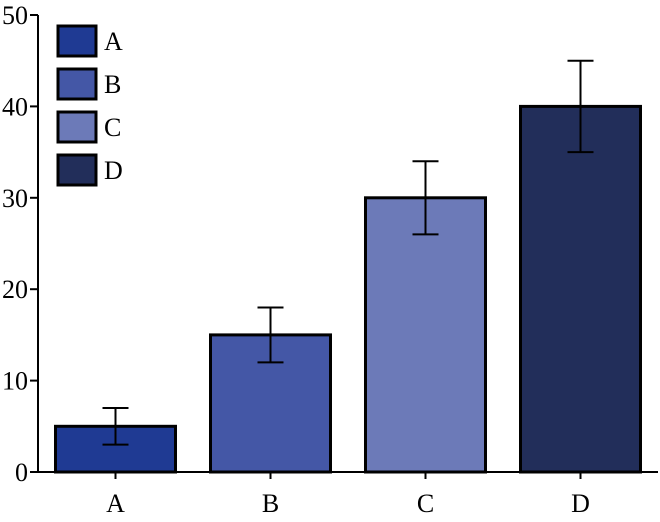 The height and width of the screenshot is (522, 660). I want to click on bar-c, so click(425, 335).